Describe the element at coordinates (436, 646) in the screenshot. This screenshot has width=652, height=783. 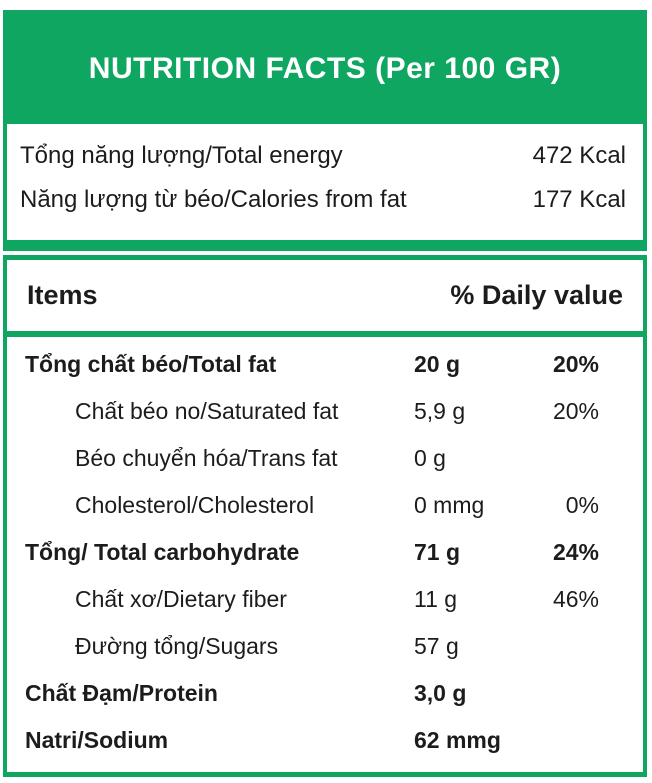
I see `nutrient-amount: 57 g` at that location.